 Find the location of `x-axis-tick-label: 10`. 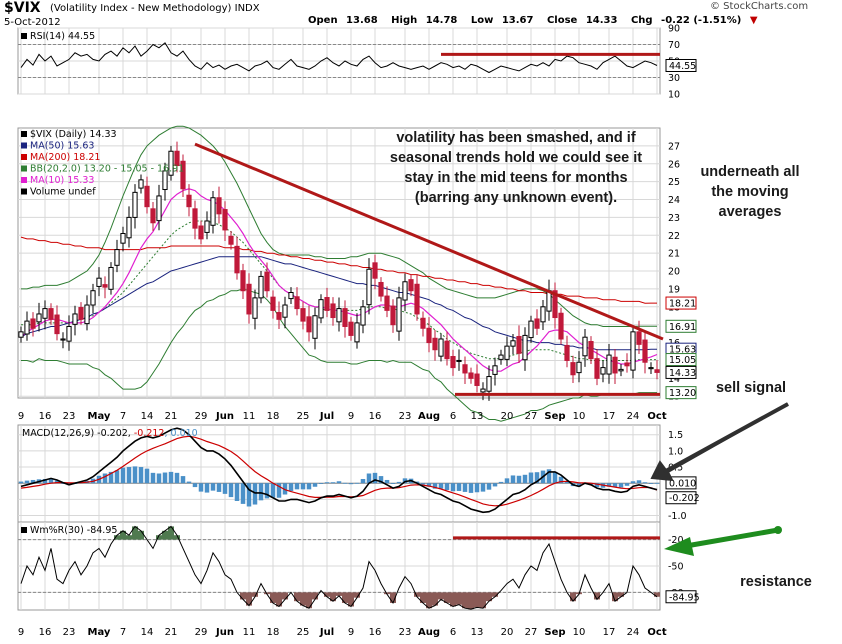

x-axis-tick-label: 10 is located at coordinates (579, 632).